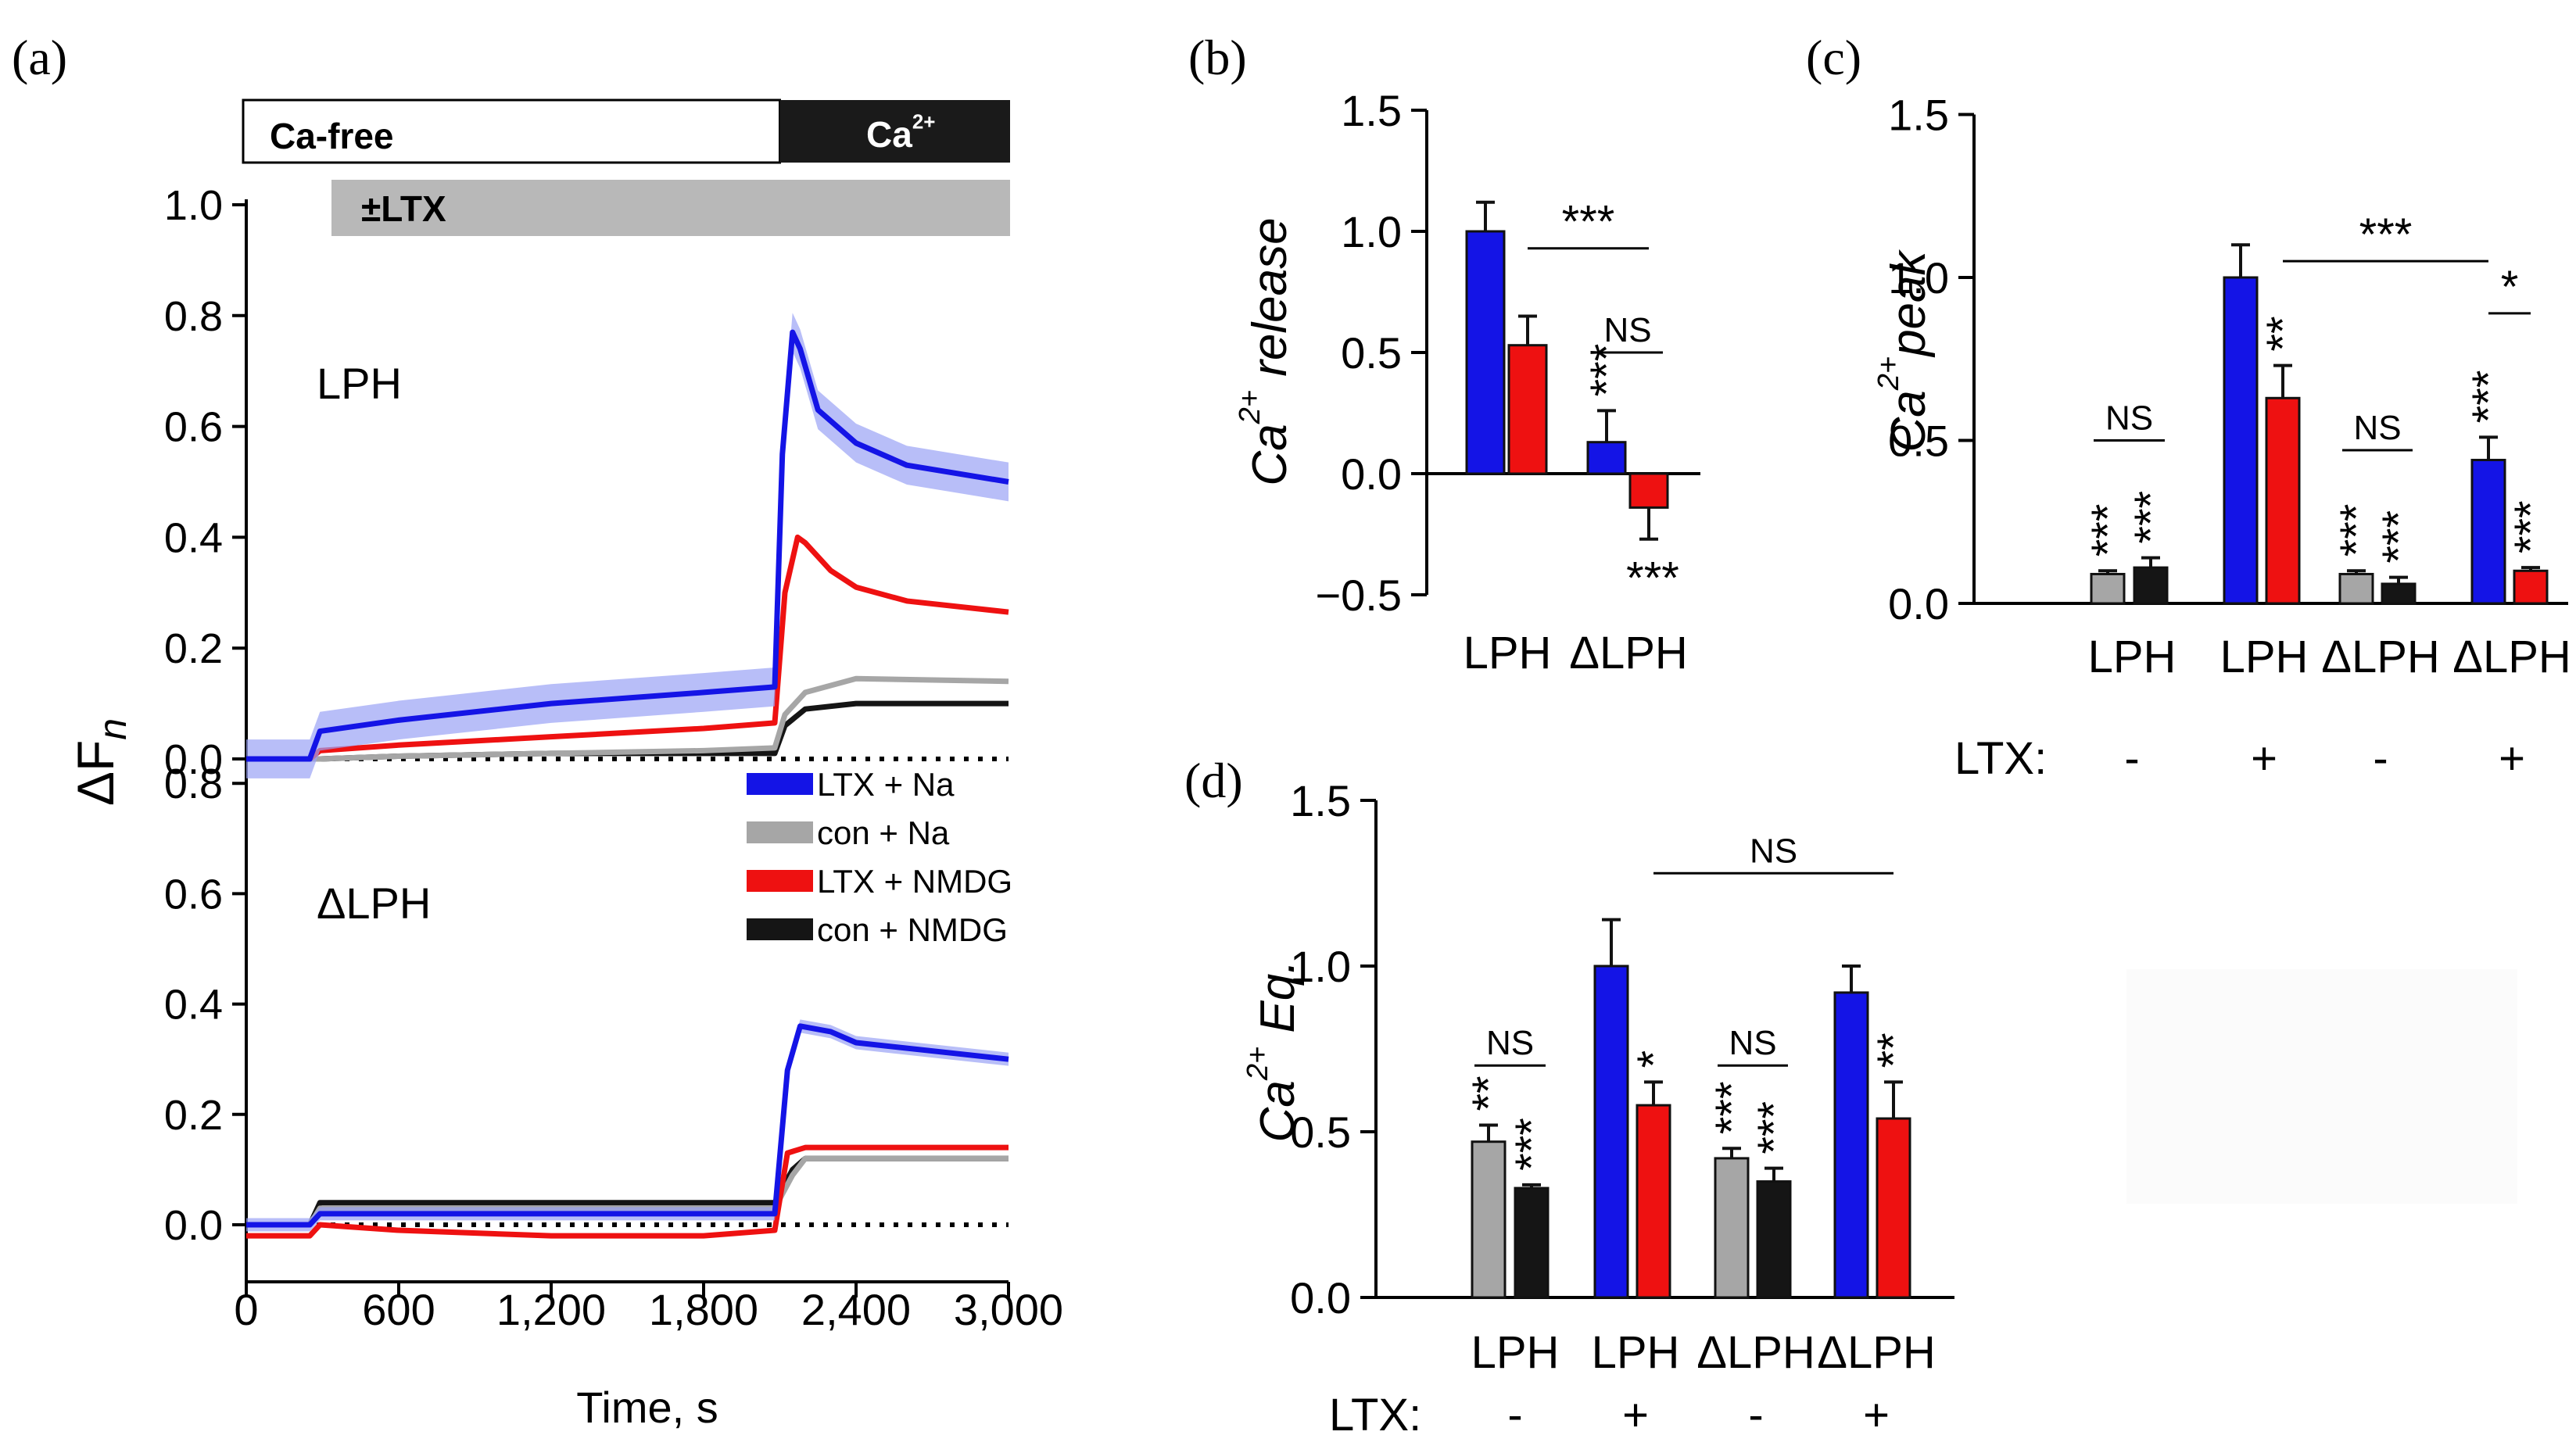  I want to click on subplot-title: LPH, so click(359, 383).